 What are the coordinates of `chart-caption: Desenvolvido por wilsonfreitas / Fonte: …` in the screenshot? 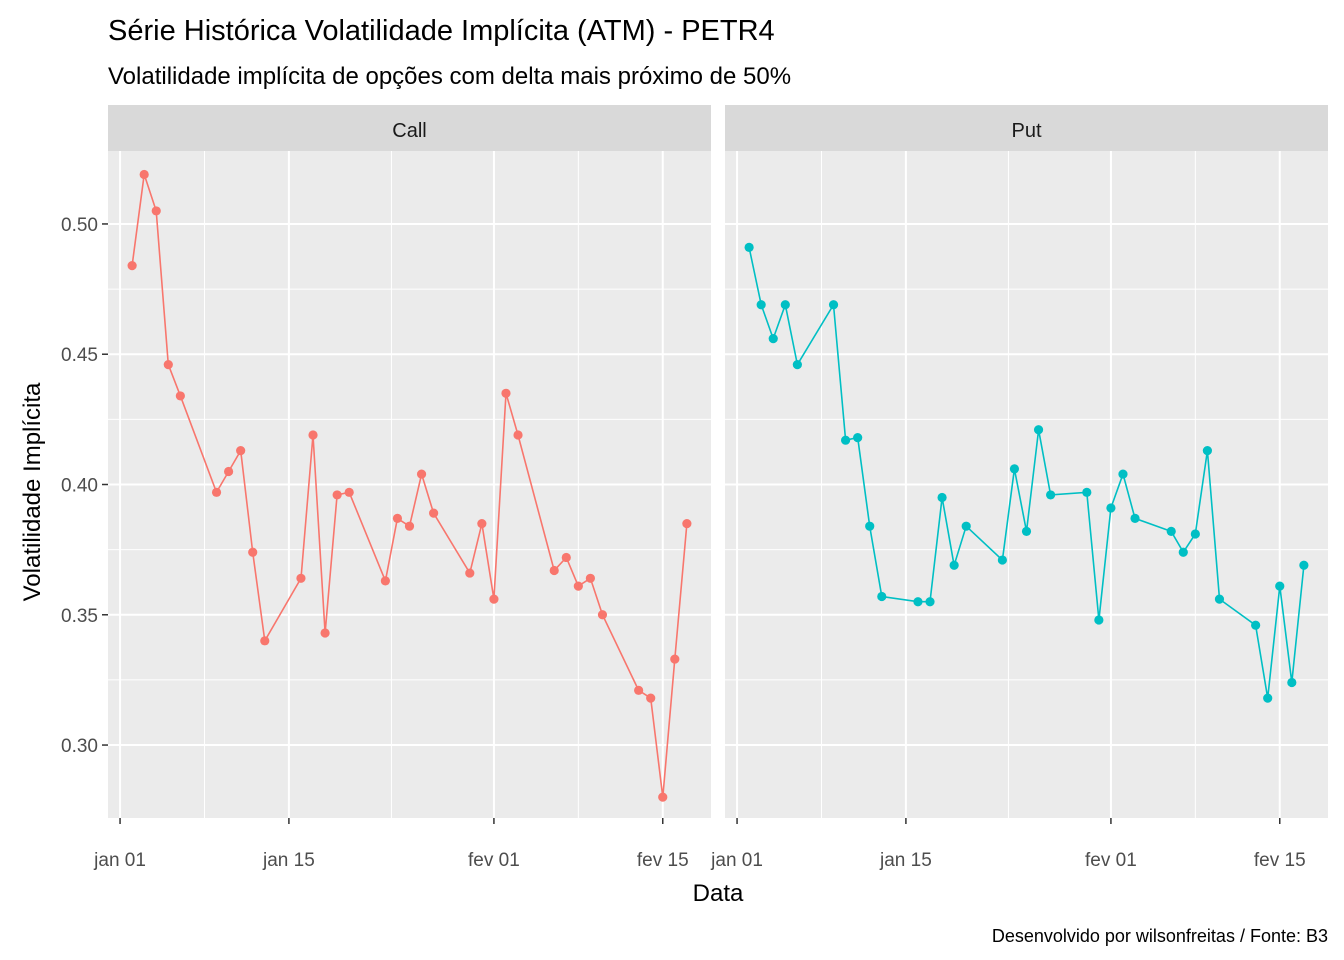 It's located at (1160, 936).